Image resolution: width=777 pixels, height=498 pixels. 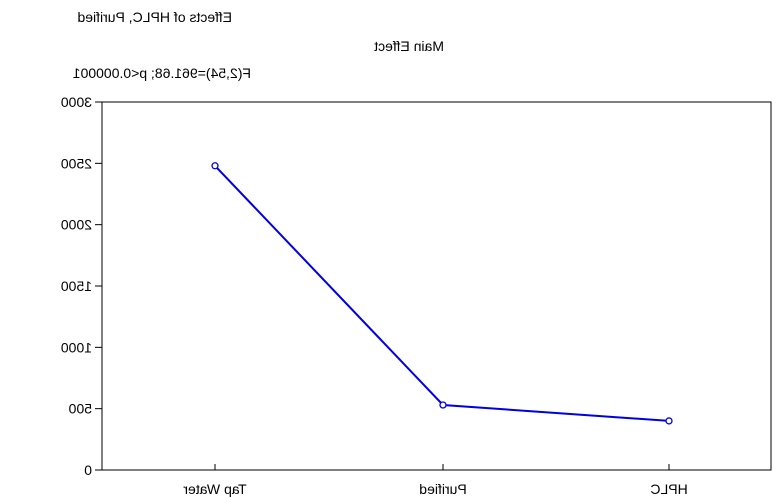 I want to click on y-tick-label: 1500, so click(x=76, y=286).